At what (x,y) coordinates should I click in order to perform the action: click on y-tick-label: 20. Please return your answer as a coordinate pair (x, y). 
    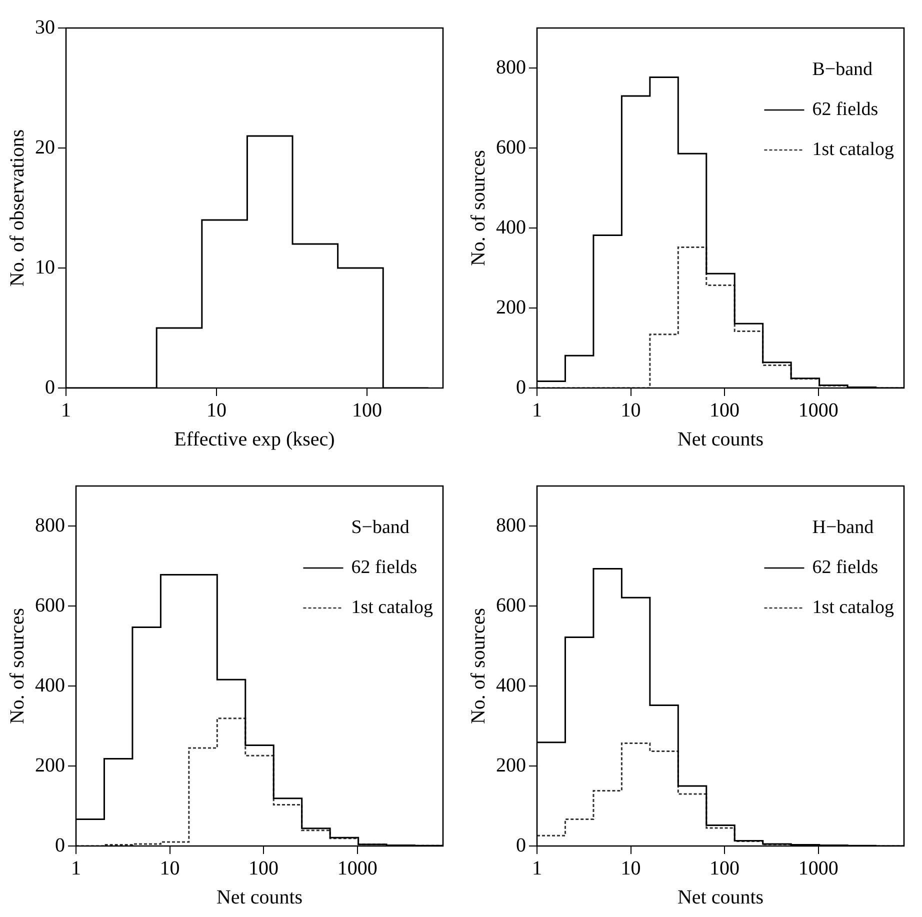
    Looking at the image, I should click on (45, 147).